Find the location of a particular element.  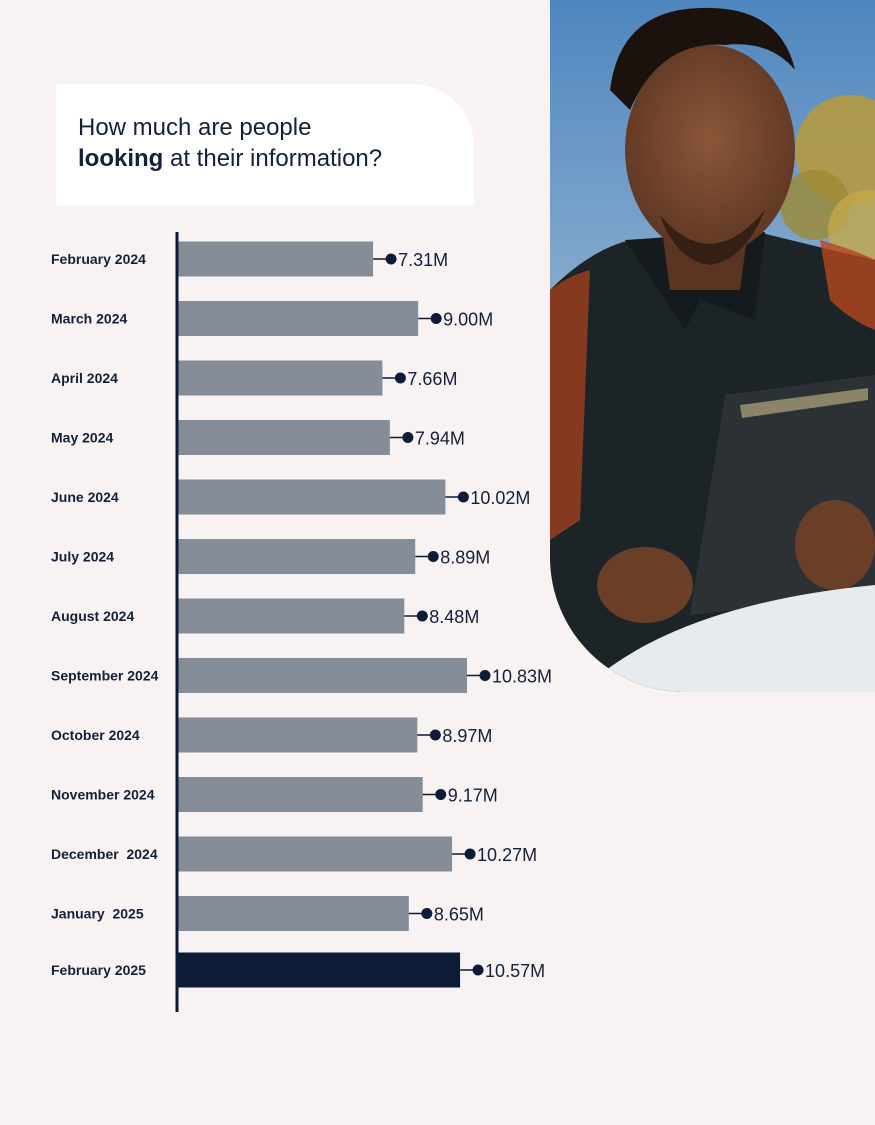

value-label: 8.89M is located at coordinates (465, 558).